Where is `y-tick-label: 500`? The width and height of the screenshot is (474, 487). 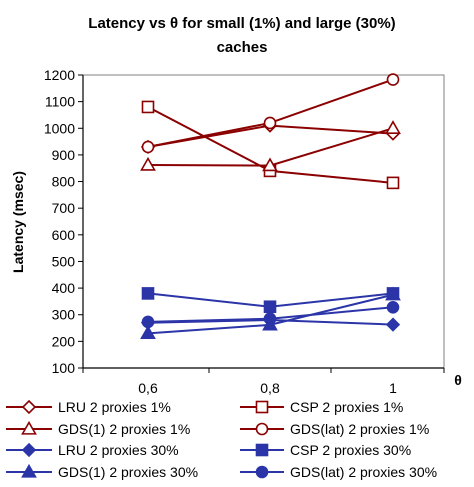
y-tick-label: 500 is located at coordinates (64, 261).